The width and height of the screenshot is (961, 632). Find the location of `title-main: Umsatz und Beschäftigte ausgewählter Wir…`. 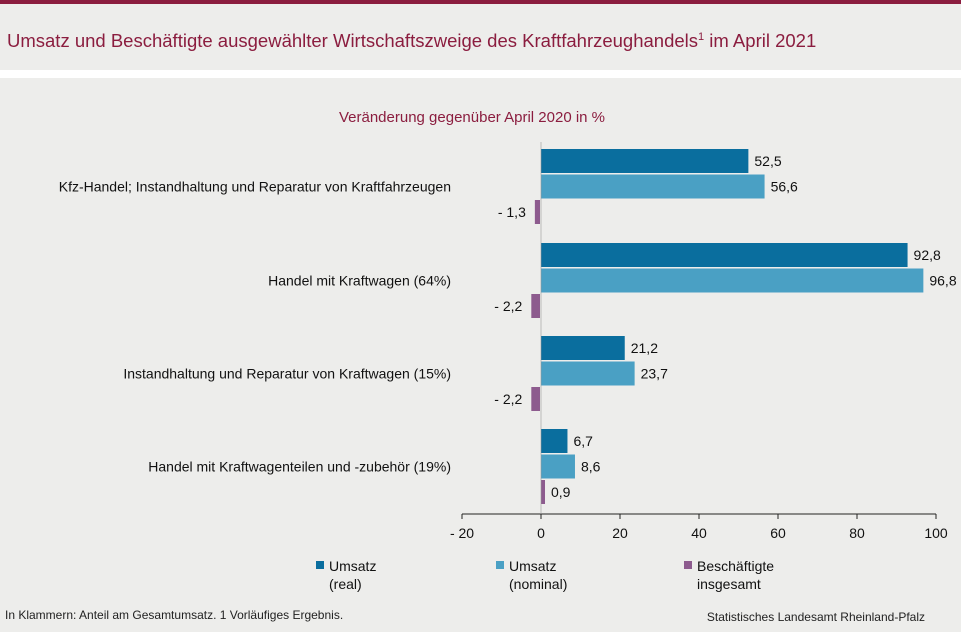

title-main: Umsatz und Beschäftigte ausgewählter Wir… is located at coordinates (353, 40).